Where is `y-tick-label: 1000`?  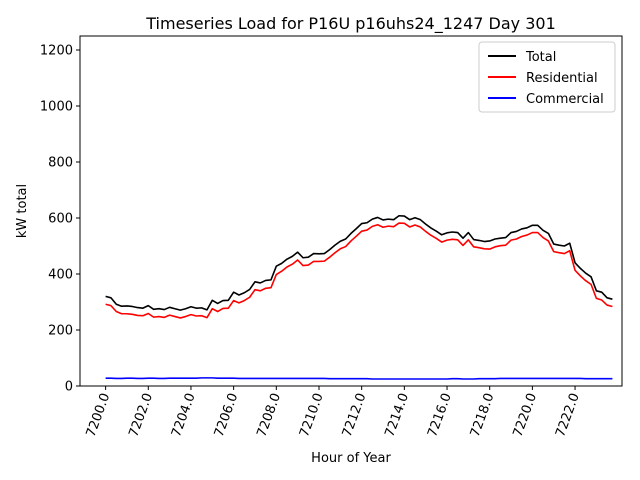
y-tick-label: 1000 is located at coordinates (56, 107).